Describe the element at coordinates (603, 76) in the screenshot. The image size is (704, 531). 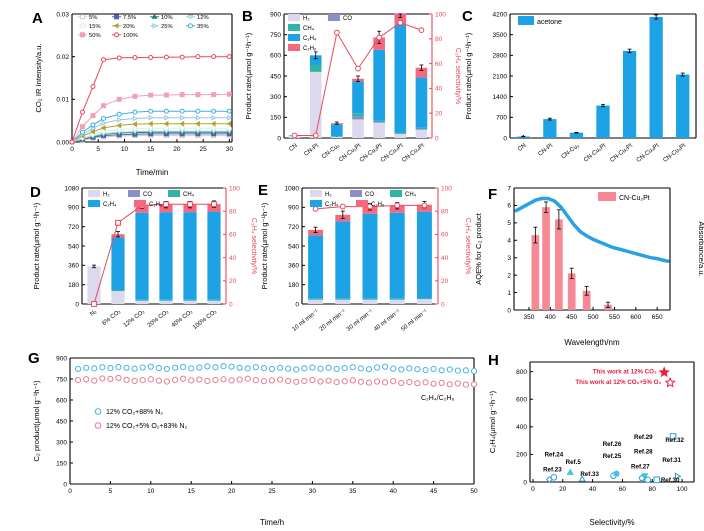
I see `bars` at that location.